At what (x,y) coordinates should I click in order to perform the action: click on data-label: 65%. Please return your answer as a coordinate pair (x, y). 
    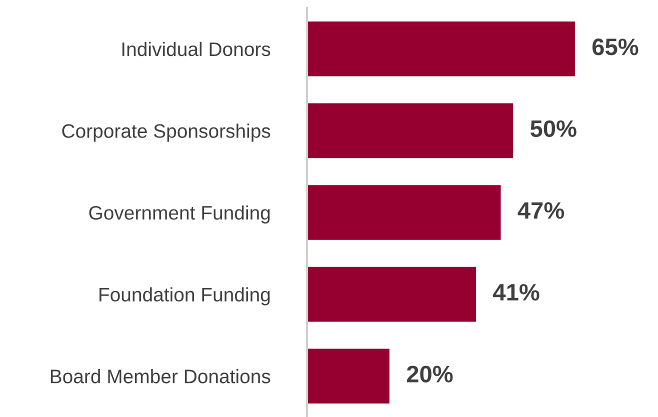
    Looking at the image, I should click on (615, 47).